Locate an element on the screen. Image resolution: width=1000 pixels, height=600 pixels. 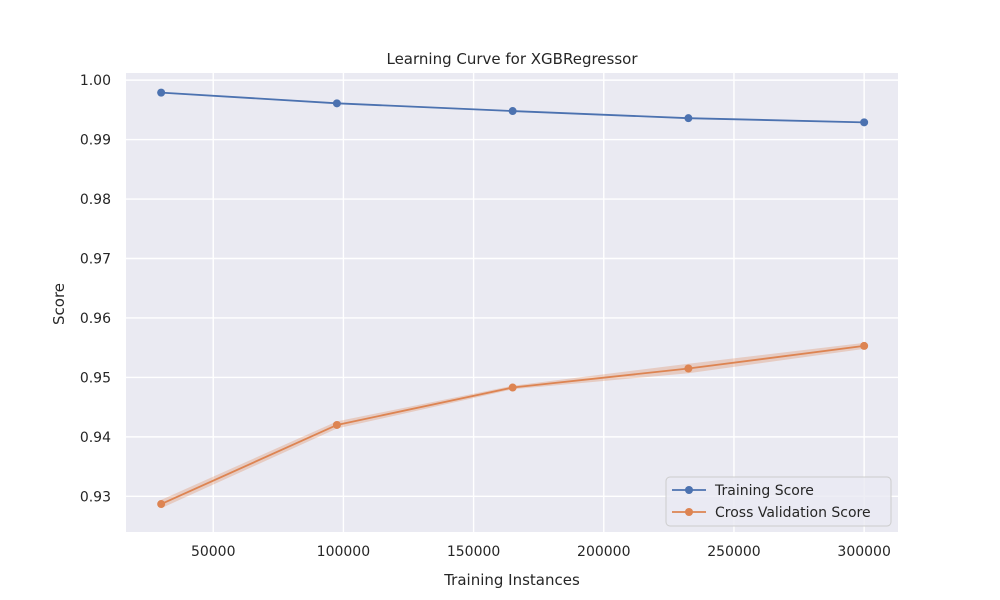
x-tick-label: 50000 is located at coordinates (213, 552).